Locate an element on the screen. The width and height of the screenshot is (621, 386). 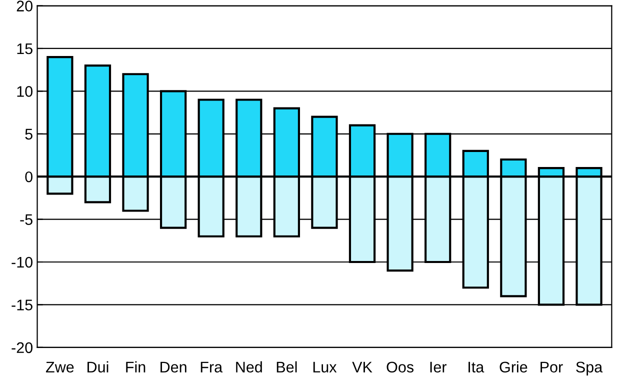
y-tick-label: -5 is located at coordinates (26, 219).